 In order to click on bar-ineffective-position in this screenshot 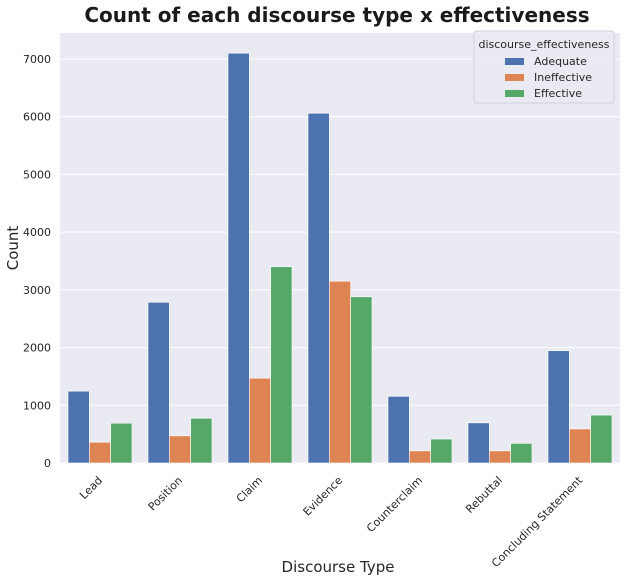, I will do `click(180, 449)`.